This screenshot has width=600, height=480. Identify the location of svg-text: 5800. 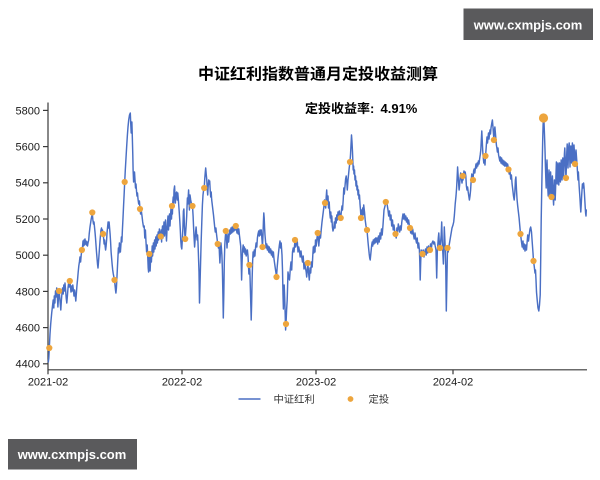
(28, 111).